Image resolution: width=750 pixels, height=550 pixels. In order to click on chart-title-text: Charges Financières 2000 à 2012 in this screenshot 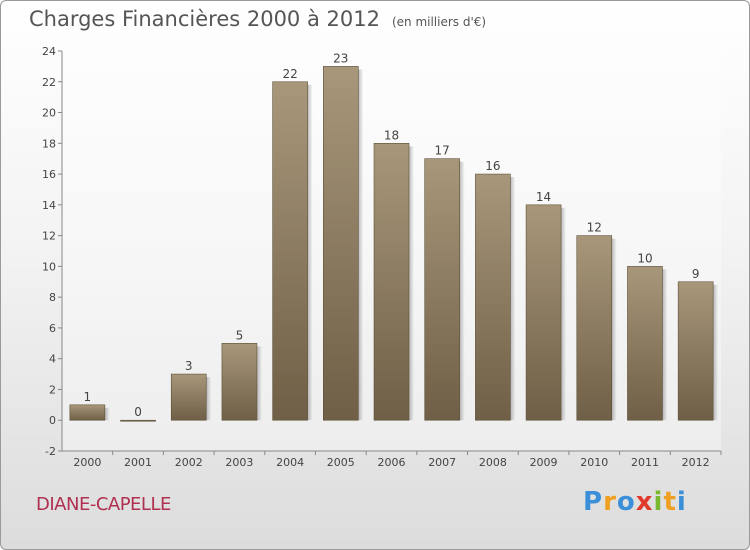, I will do `click(204, 19)`.